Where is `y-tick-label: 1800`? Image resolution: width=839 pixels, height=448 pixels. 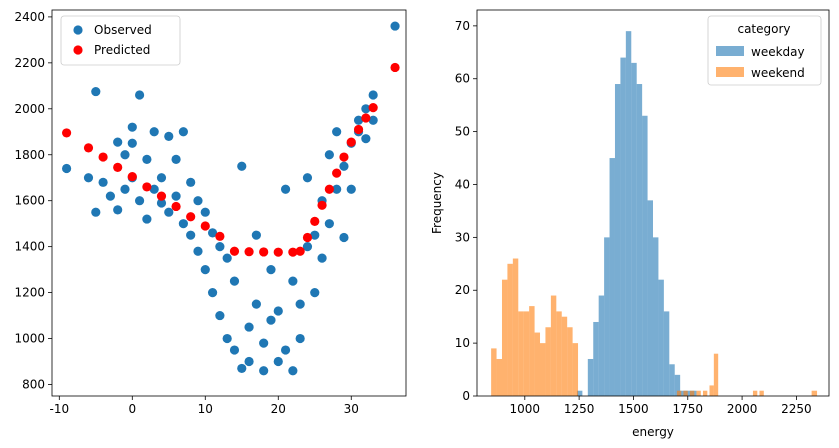 y-tick-label: 1800 is located at coordinates (29, 155).